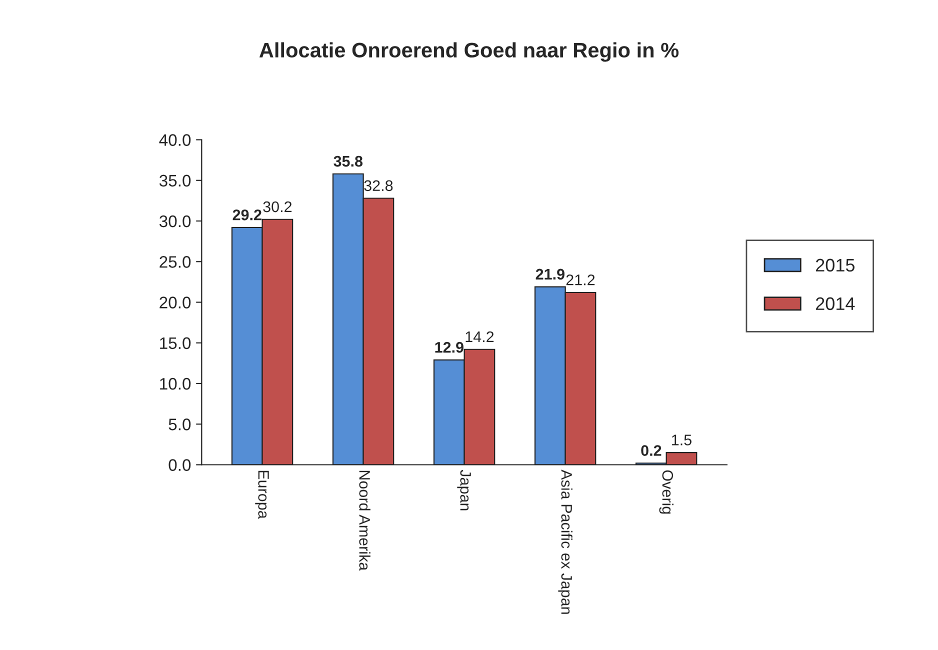 The width and height of the screenshot is (938, 650). Describe the element at coordinates (835, 265) in the screenshot. I see `legend-label: 2015` at that location.